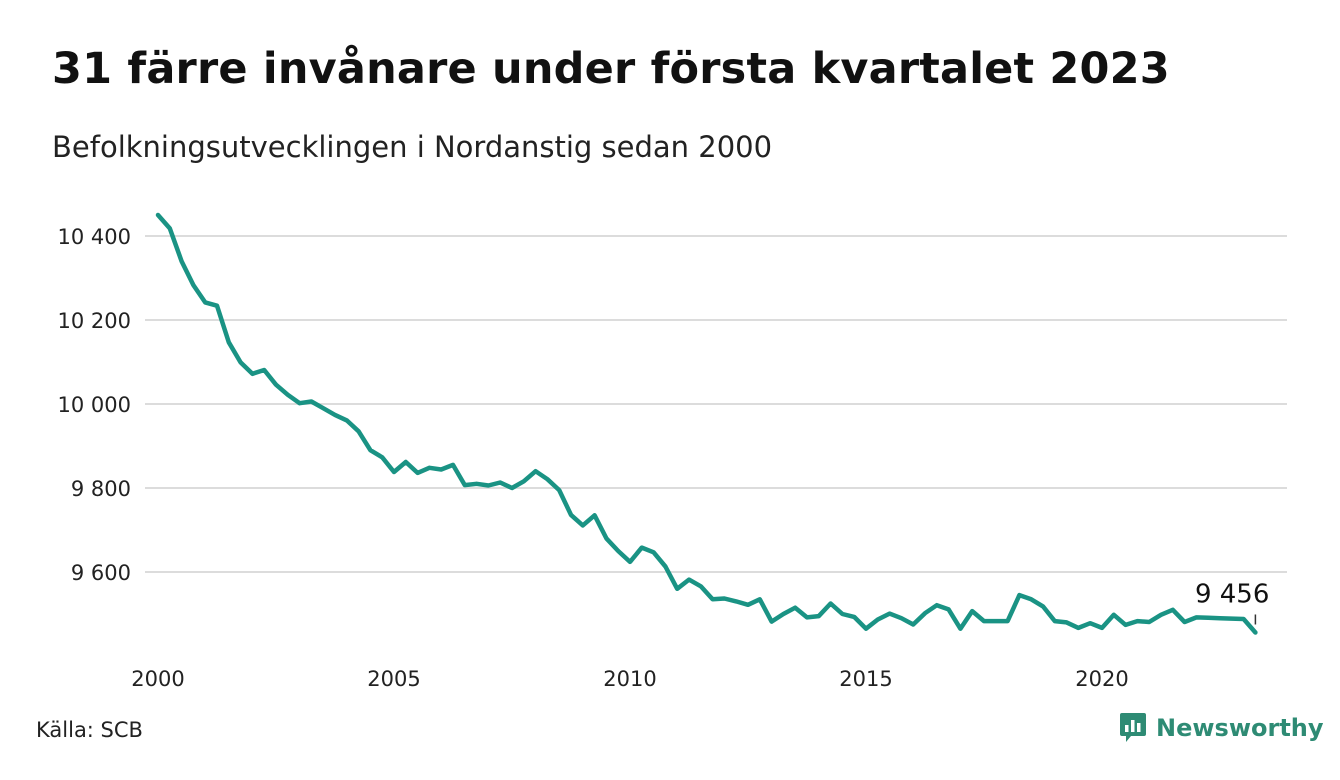 This screenshot has width=1340, height=780. I want to click on x-tick-label: 2020, so click(1101, 679).